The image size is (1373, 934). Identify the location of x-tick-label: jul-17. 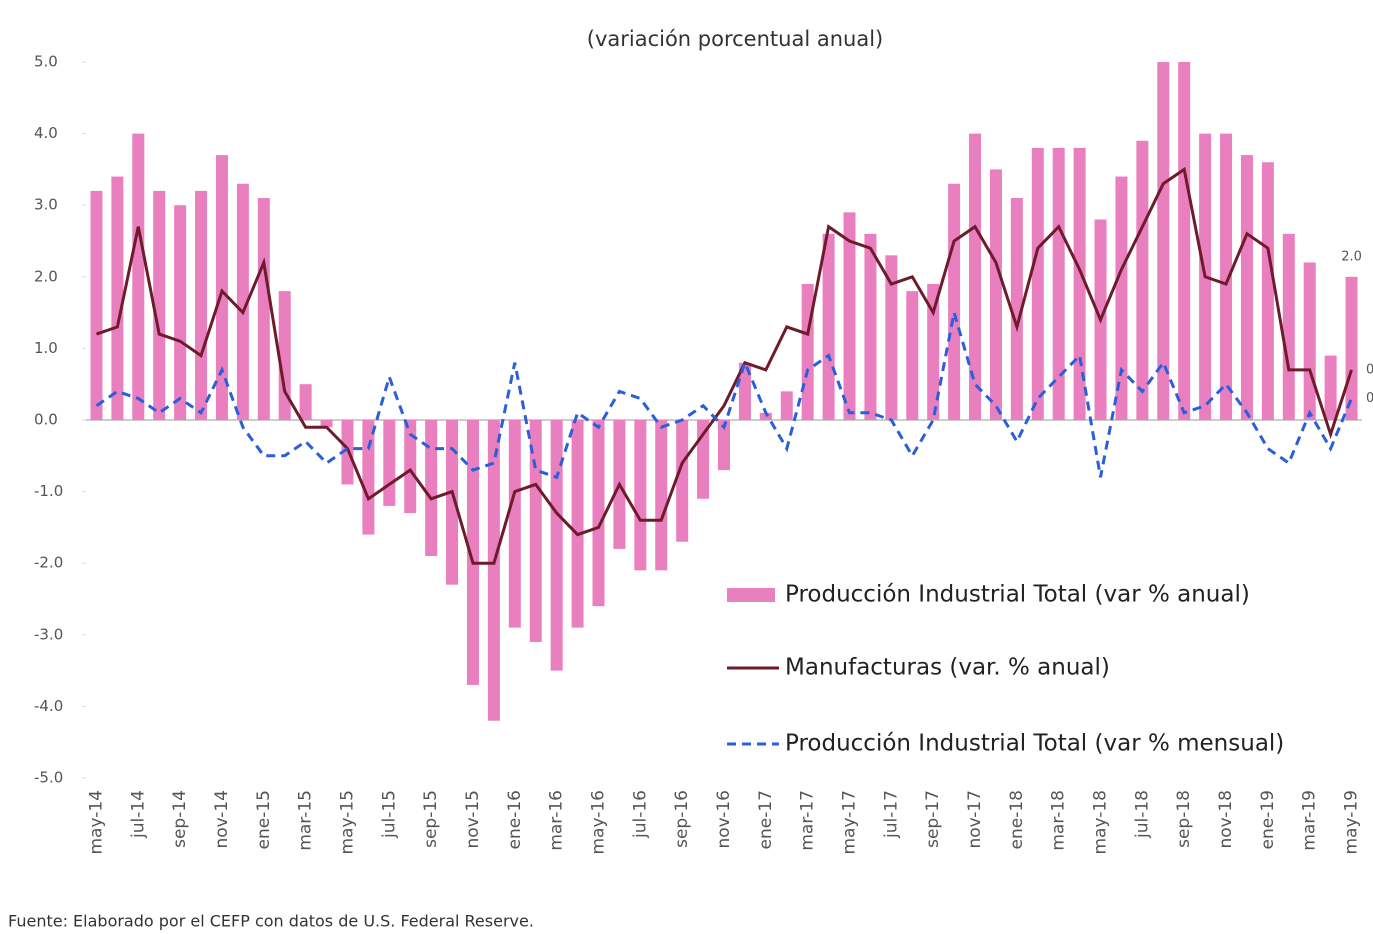
(891, 814).